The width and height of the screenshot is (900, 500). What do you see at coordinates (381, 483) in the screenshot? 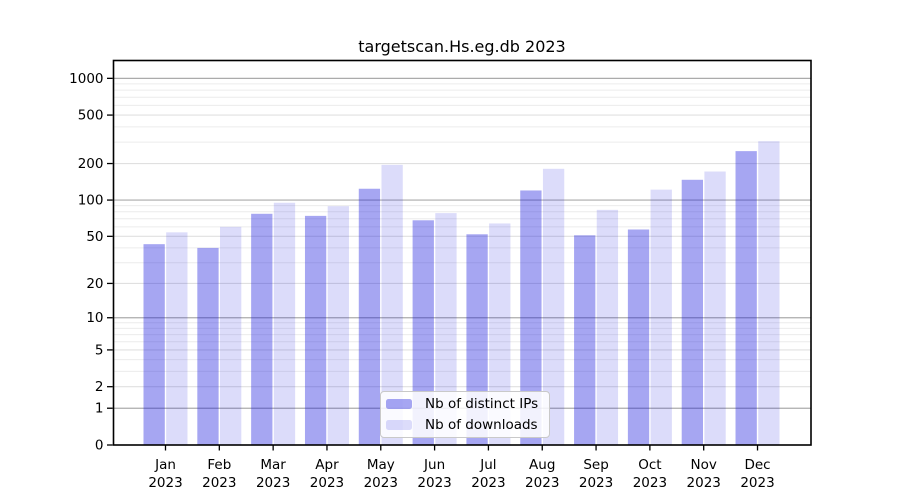
I see `x-tick-label-year-may: 2023` at bounding box center [381, 483].